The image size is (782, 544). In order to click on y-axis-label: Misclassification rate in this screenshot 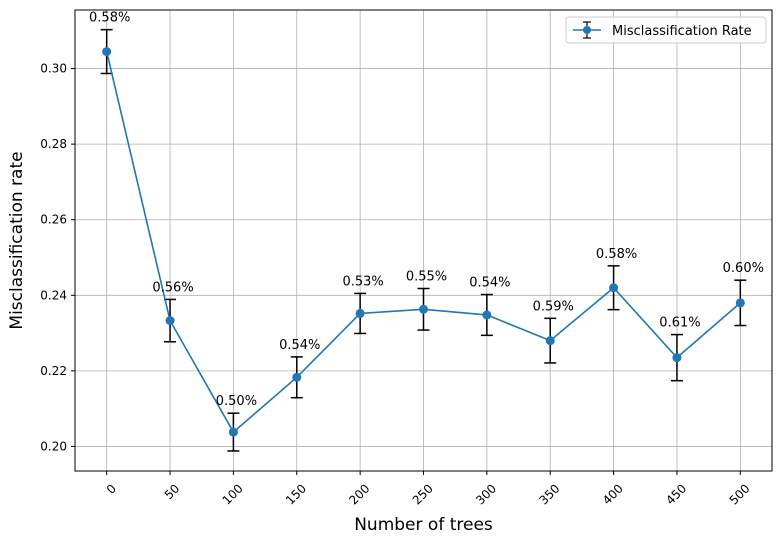, I will do `click(17, 240)`.